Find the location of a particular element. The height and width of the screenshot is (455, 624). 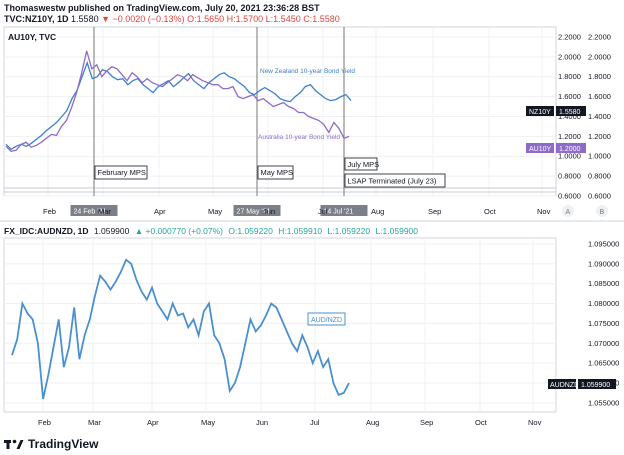

price-change: ▼ −0.0020 (−0.13%) is located at coordinates (143, 19).